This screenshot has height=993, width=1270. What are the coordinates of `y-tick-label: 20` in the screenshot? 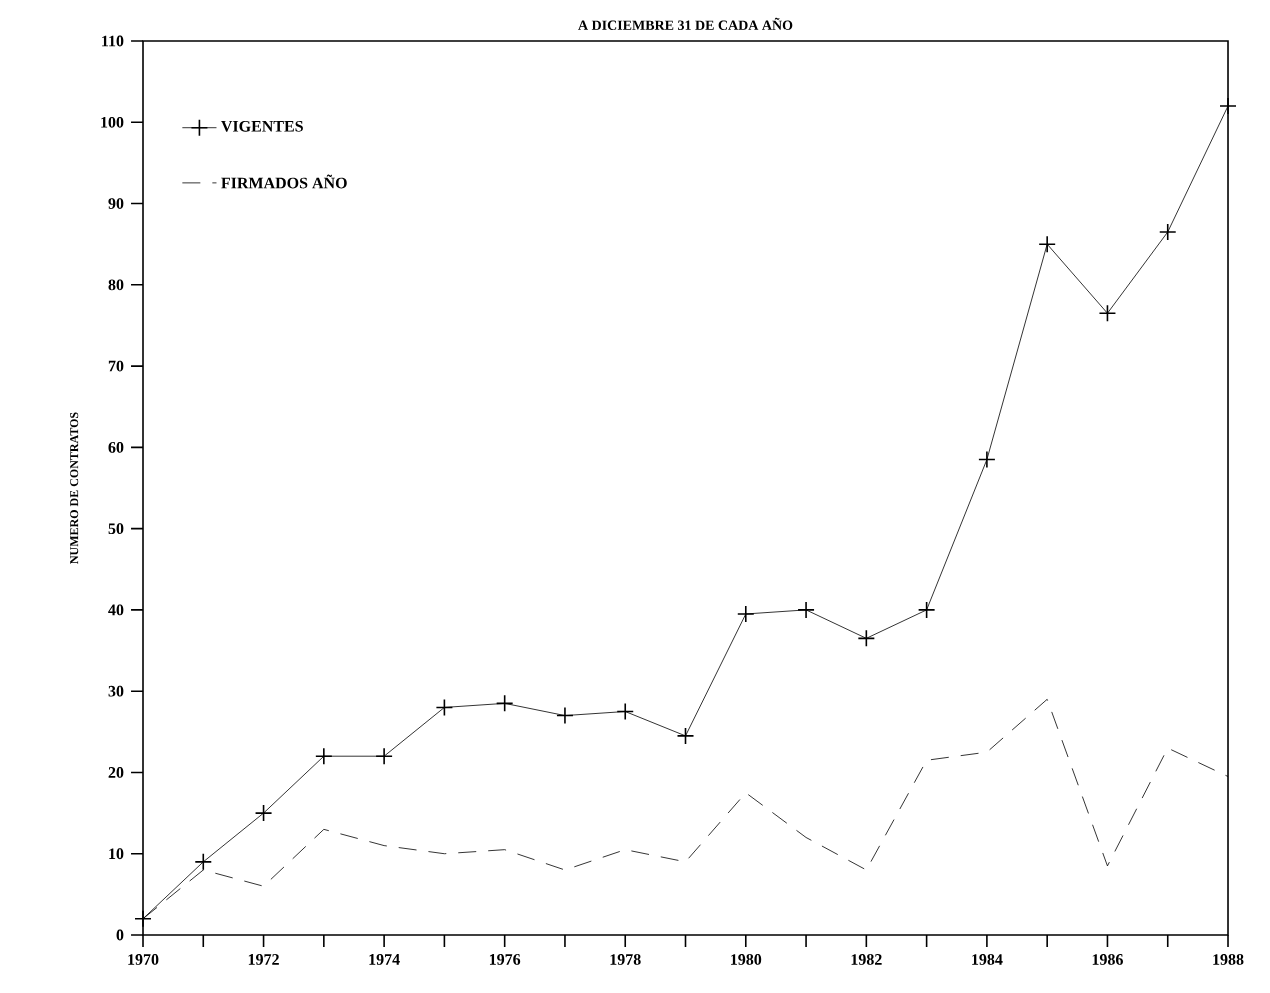 It's located at (116, 772).